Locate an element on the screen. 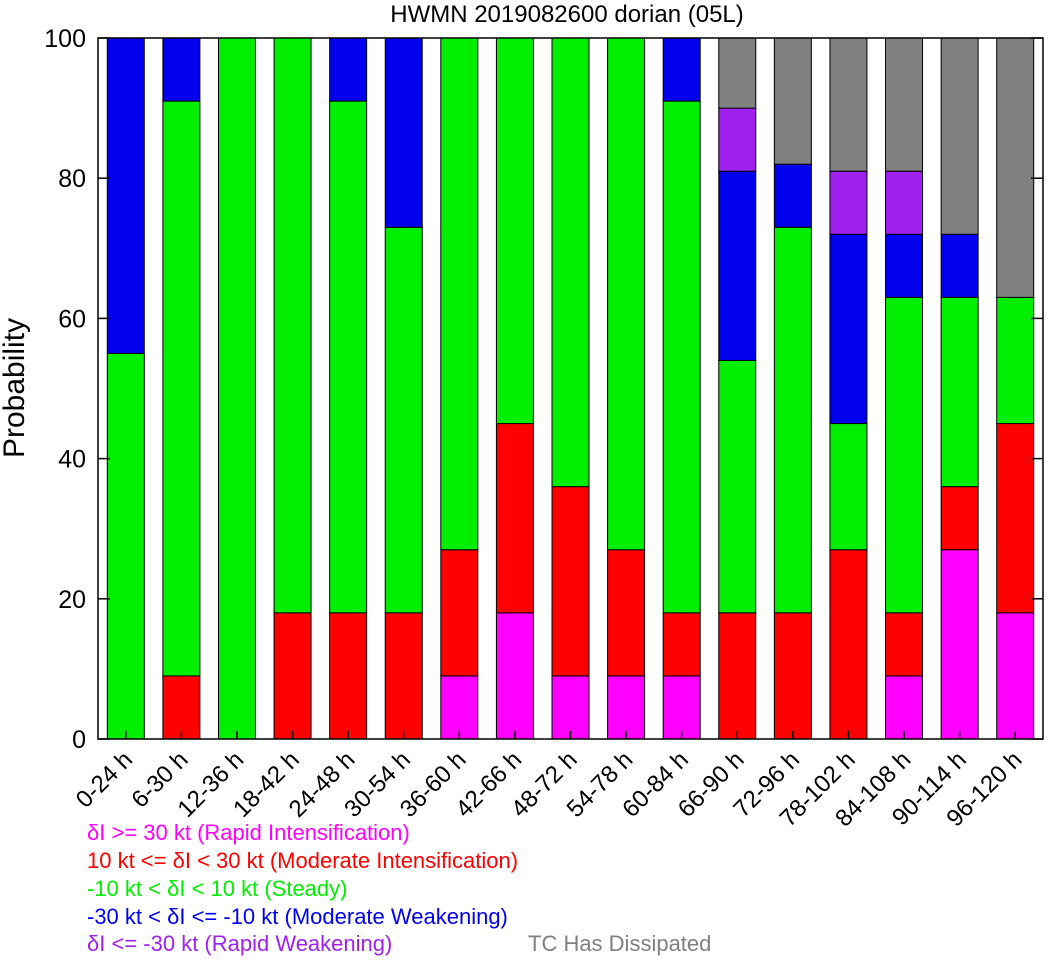  y-tick-label: 80 is located at coordinates (72, 179).